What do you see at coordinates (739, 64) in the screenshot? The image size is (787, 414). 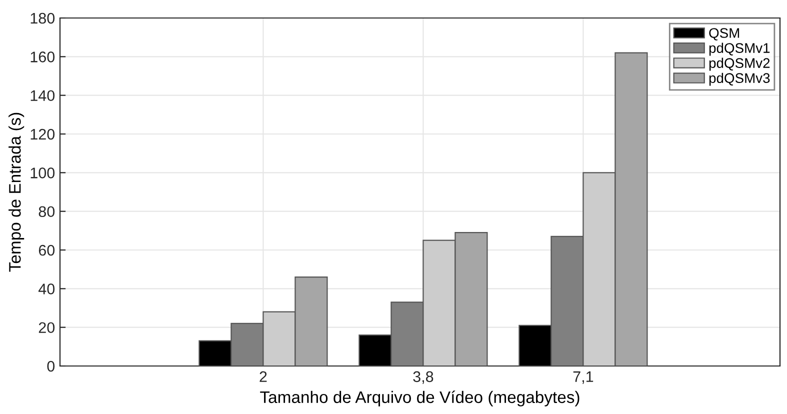 I see `legend-label: pdQSMv2` at bounding box center [739, 64].